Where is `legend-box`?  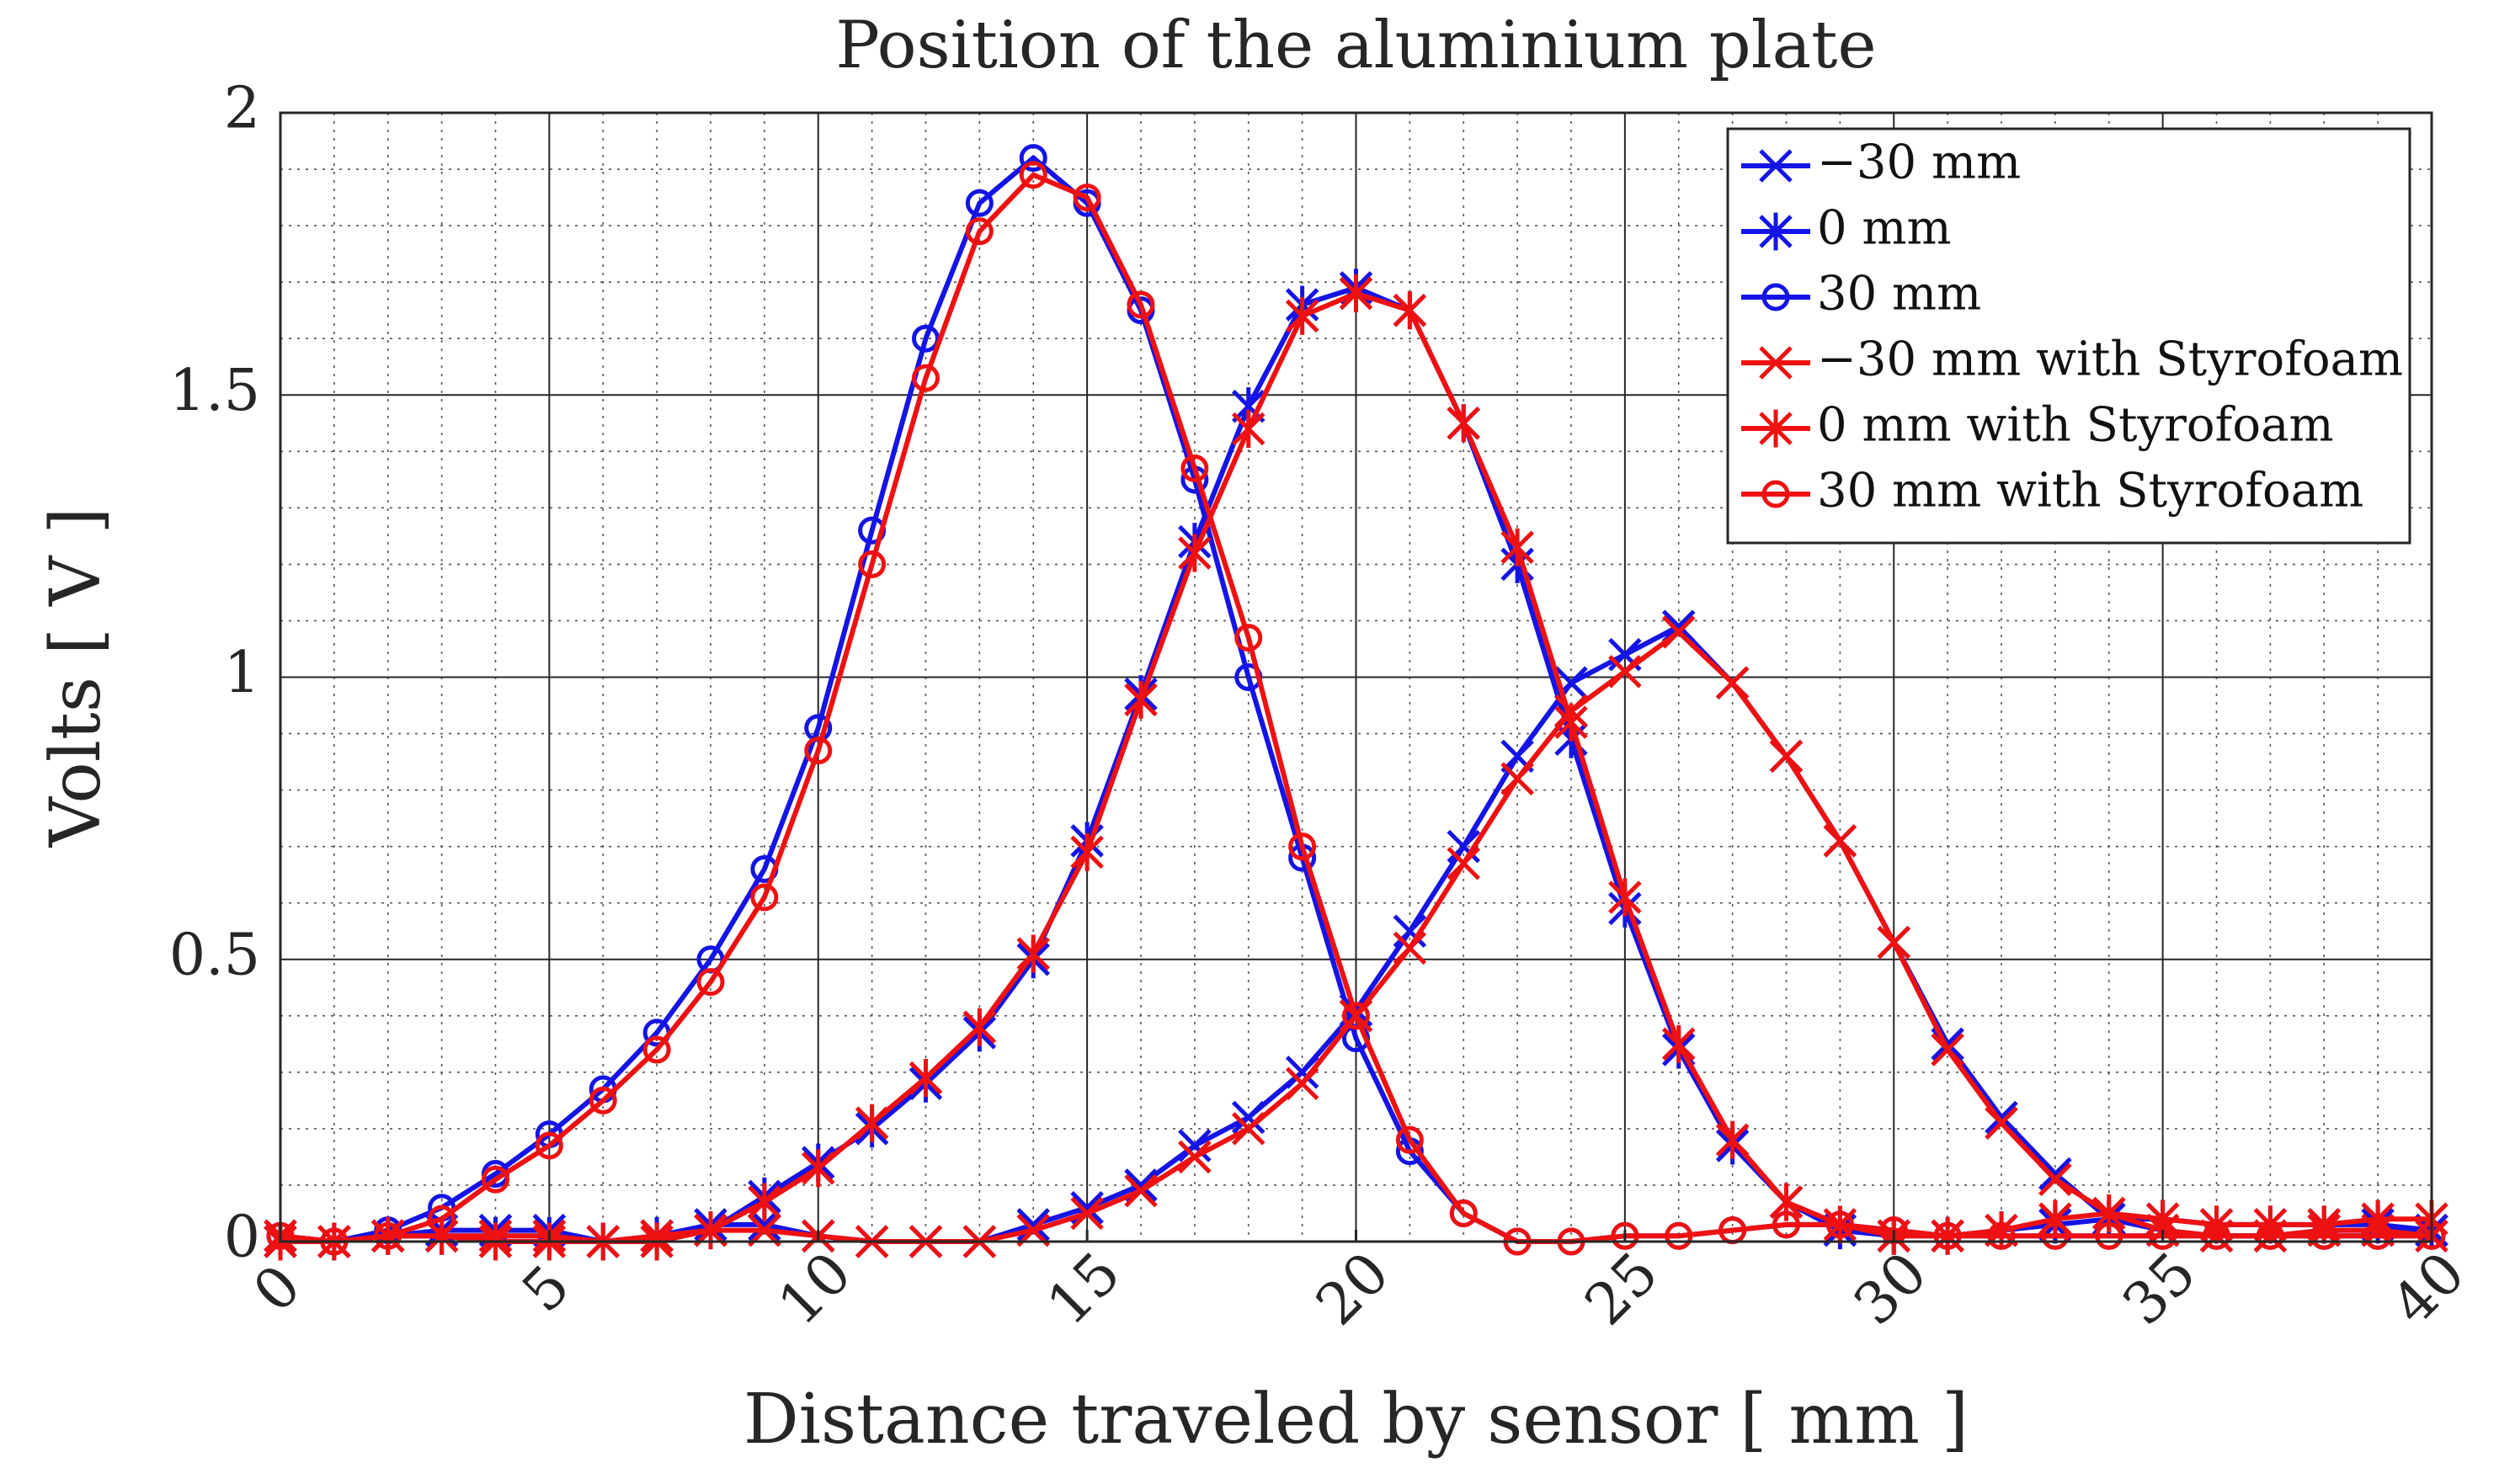 legend-box is located at coordinates (2068, 336).